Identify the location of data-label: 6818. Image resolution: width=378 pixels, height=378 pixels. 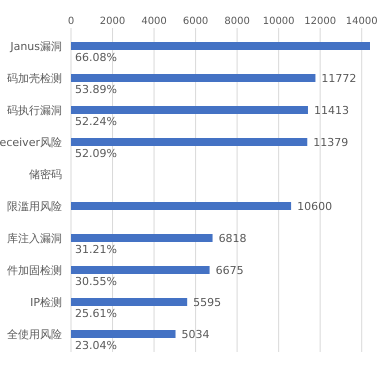
(232, 238).